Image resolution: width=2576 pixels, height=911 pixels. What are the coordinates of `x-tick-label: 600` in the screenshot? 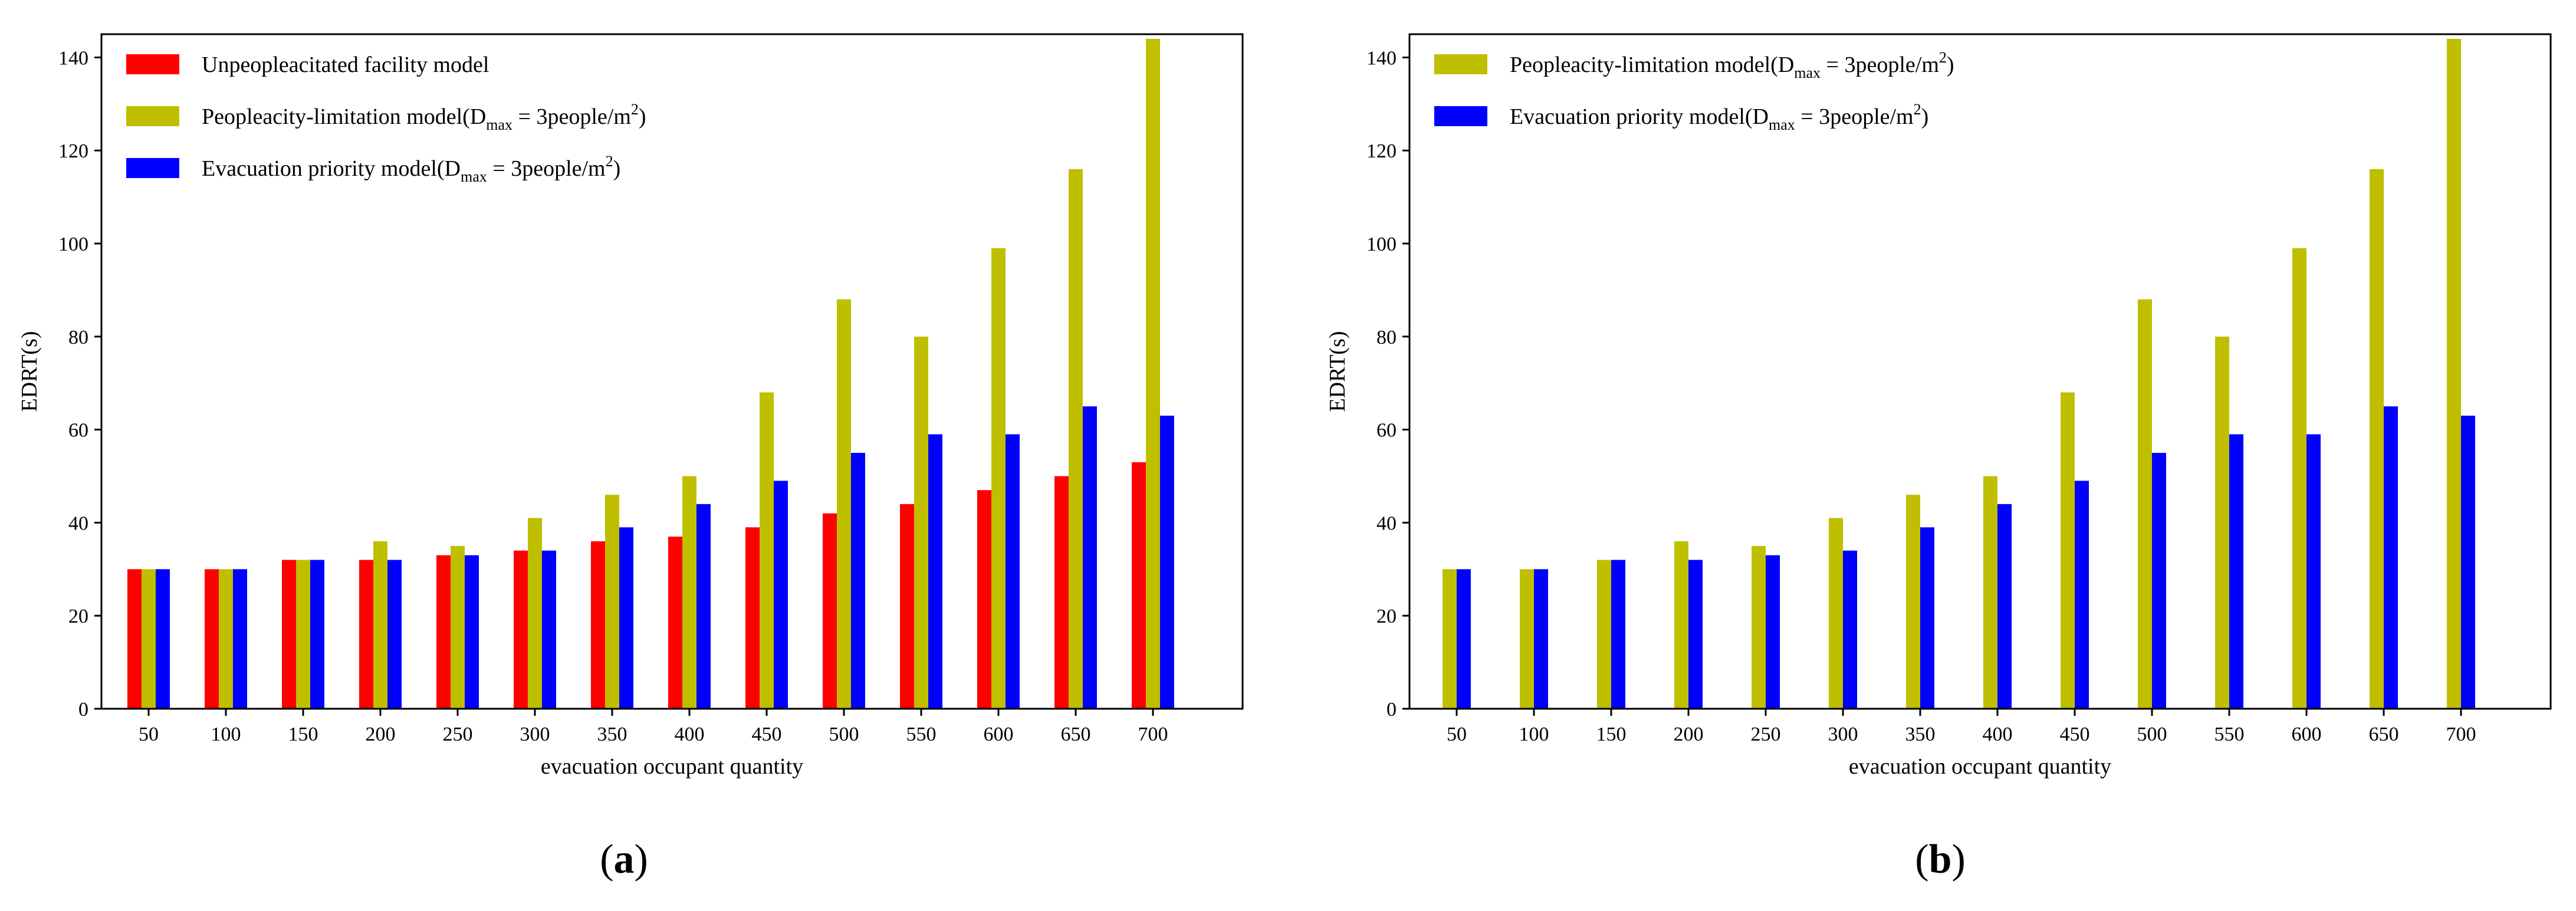 It's located at (999, 734).